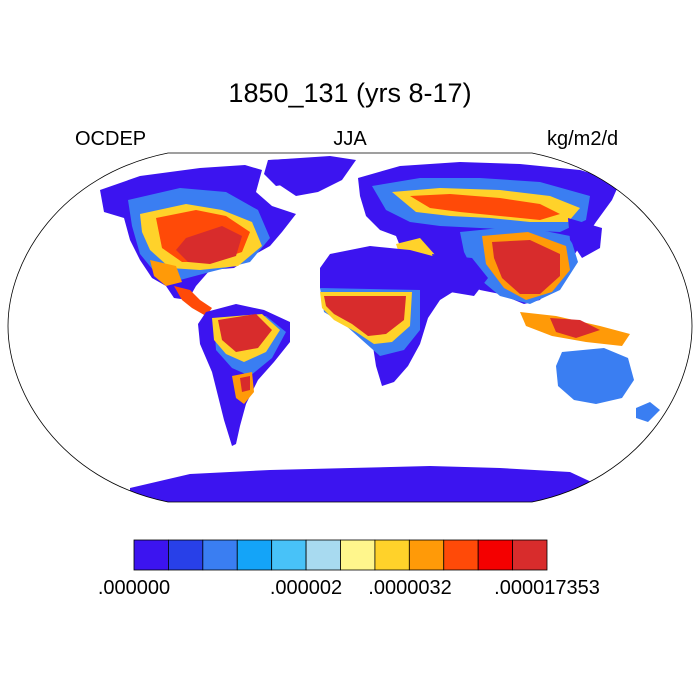 The height and width of the screenshot is (700, 700). I want to click on units-label: kg/m2/d, so click(583, 139).